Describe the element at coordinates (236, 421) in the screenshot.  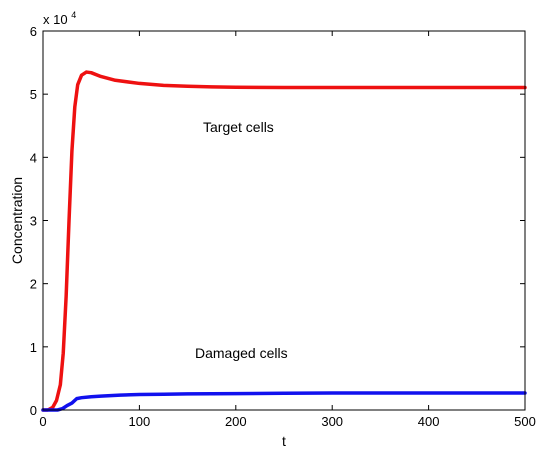
I see `x-tick-label: 200` at that location.